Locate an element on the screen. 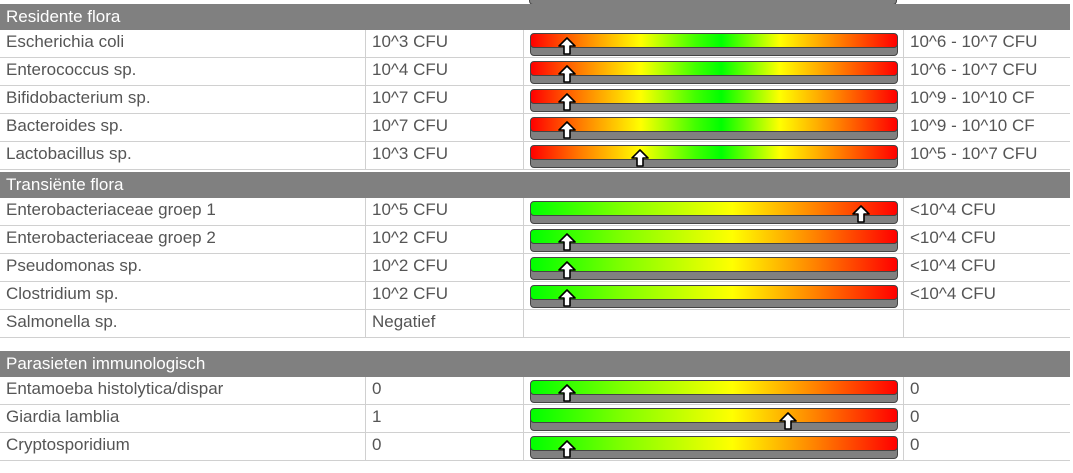  result-row: Lactobacillus sp. 10^3 CFU 10^5 - 10^7 CFU is located at coordinates (535, 156).